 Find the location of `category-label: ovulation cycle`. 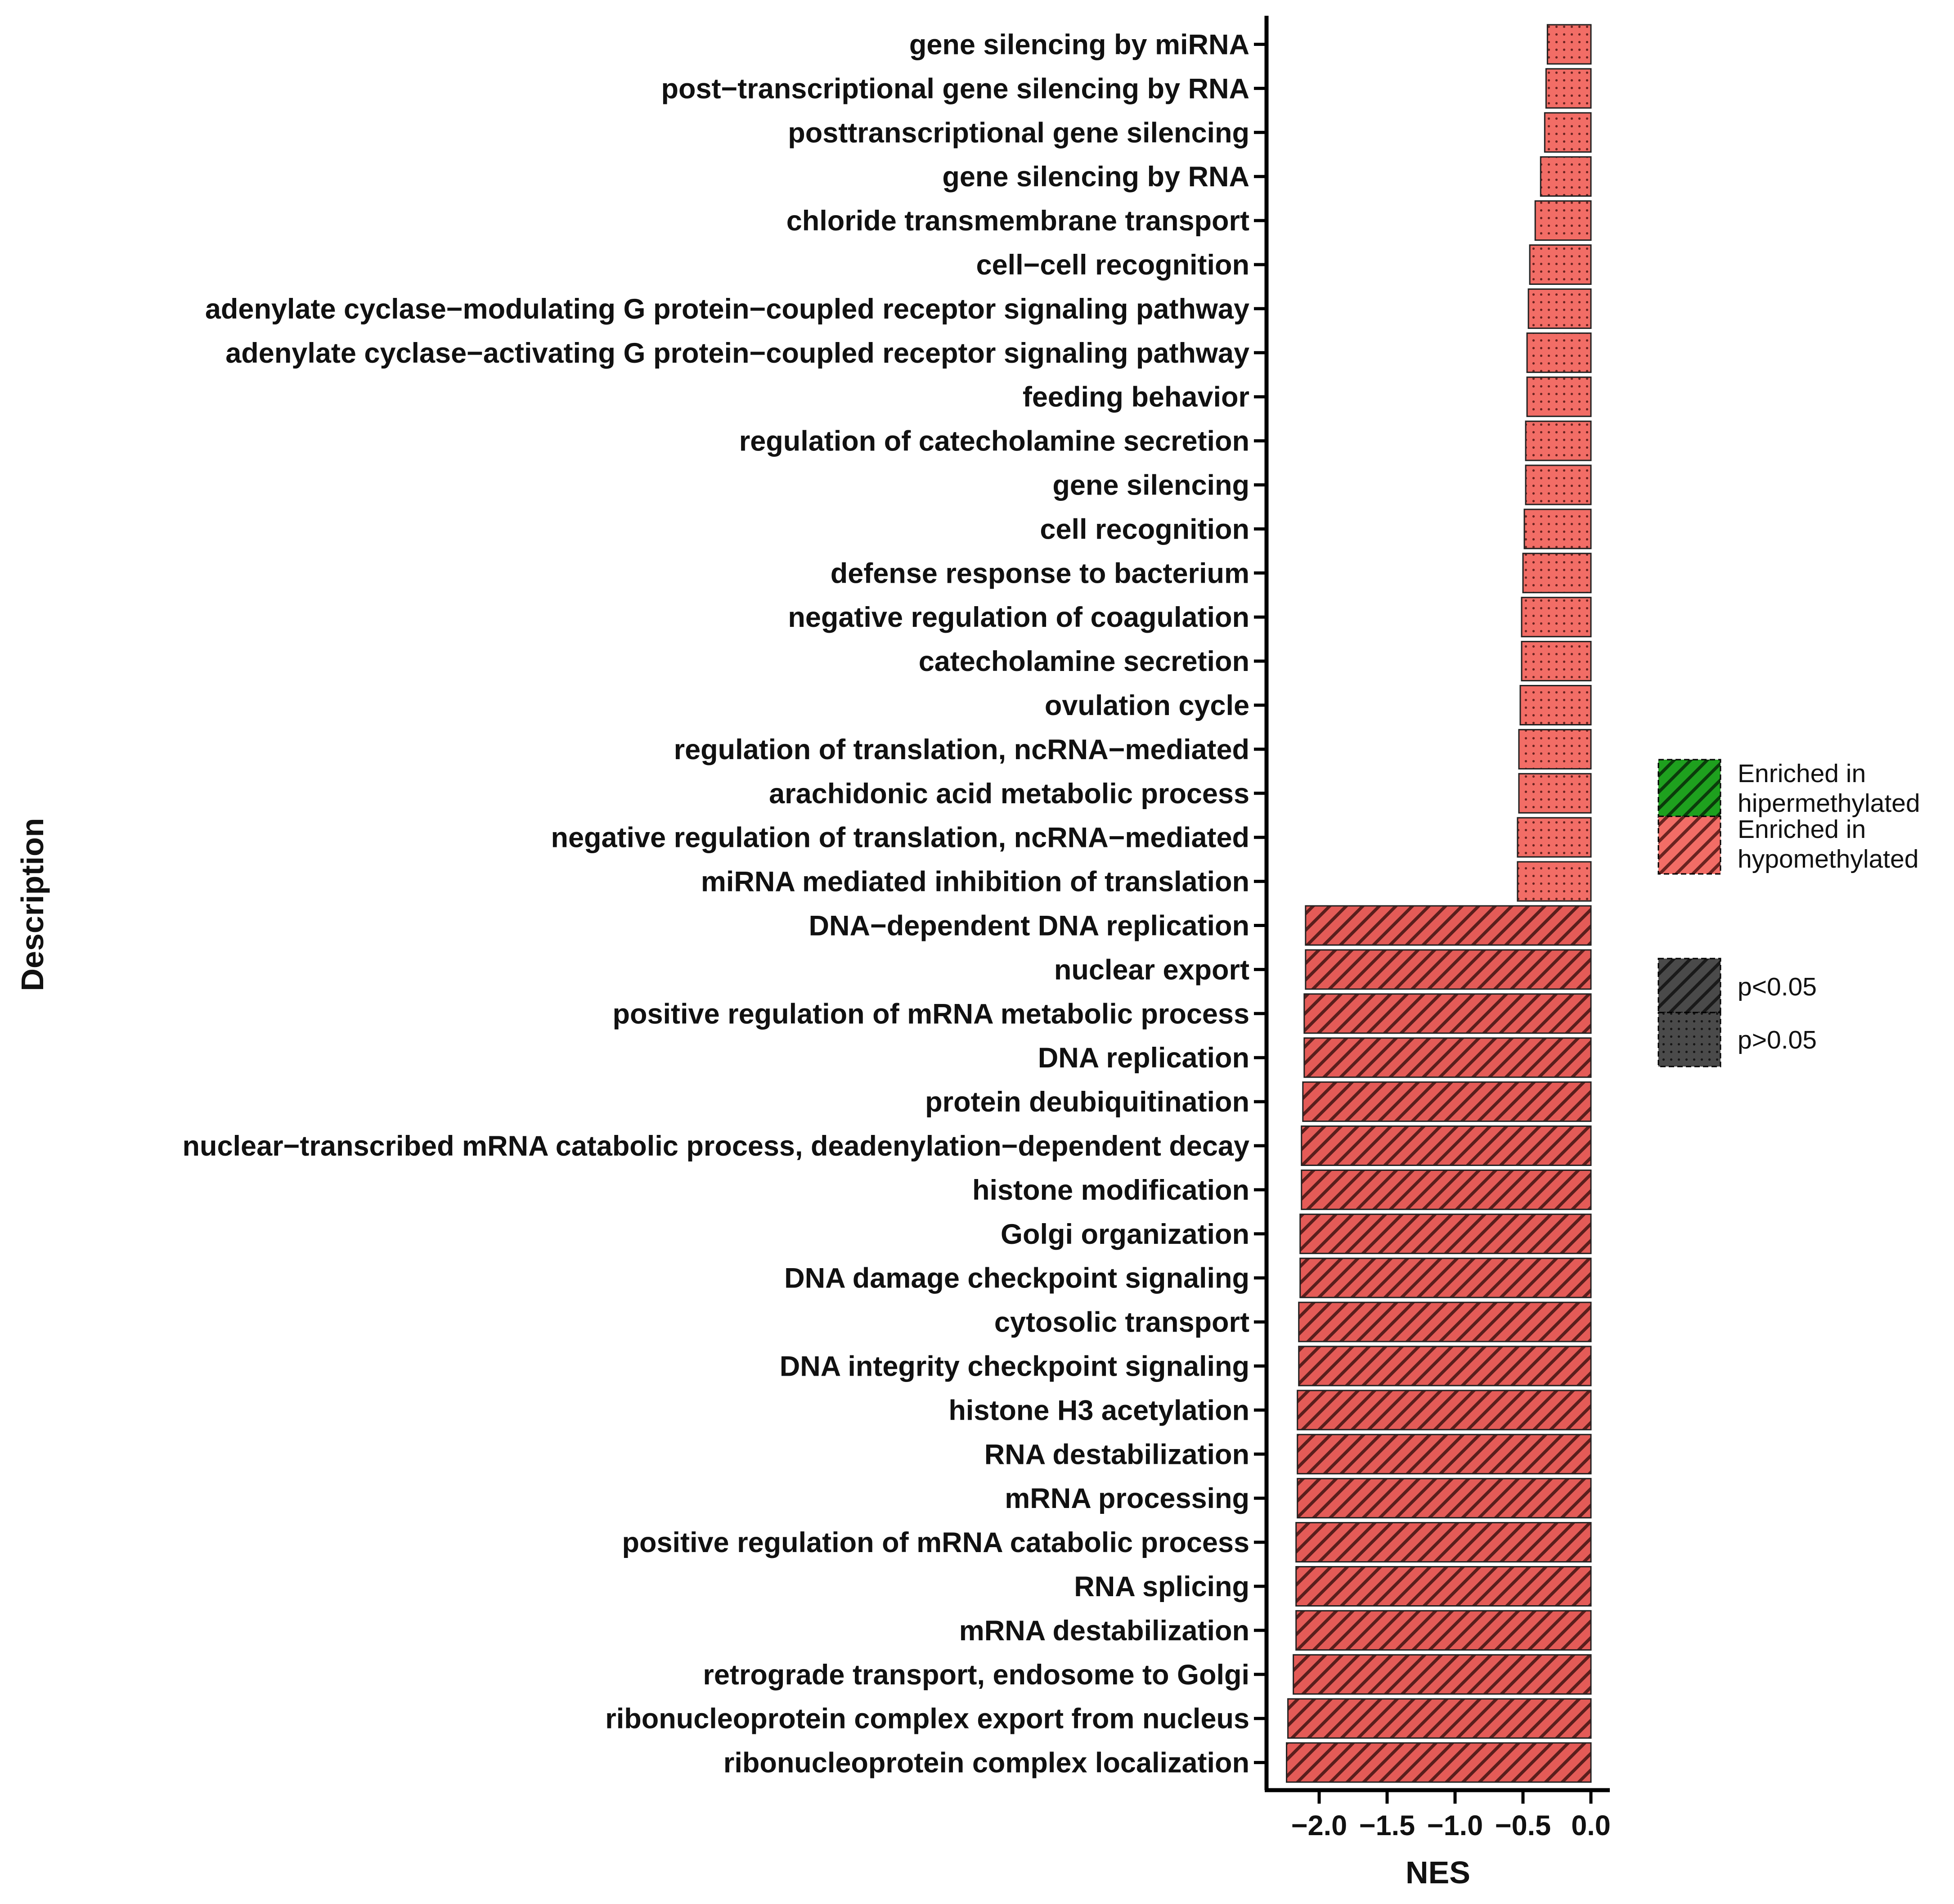

category-label: ovulation cycle is located at coordinates (1147, 705).